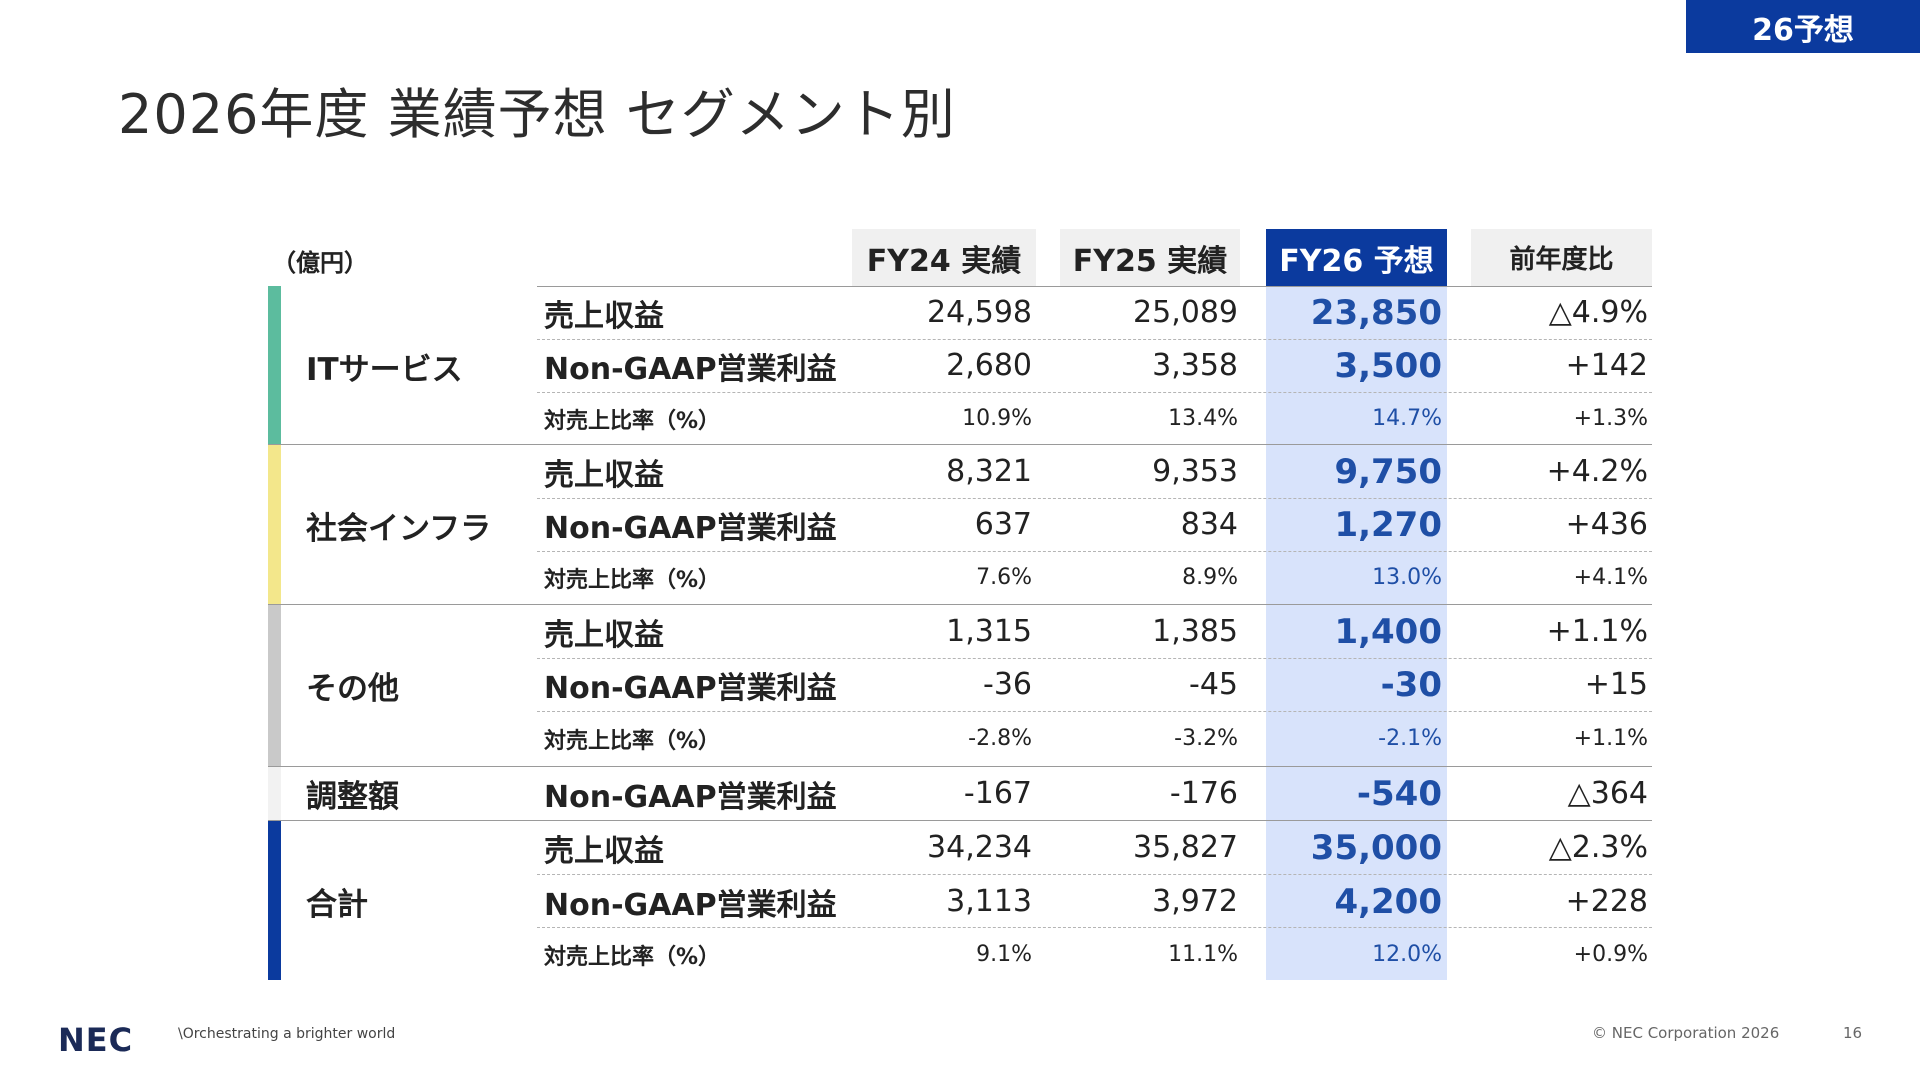 This screenshot has width=1920, height=1080. What do you see at coordinates (352, 688) in the screenshot?
I see `segment-name: その他` at bounding box center [352, 688].